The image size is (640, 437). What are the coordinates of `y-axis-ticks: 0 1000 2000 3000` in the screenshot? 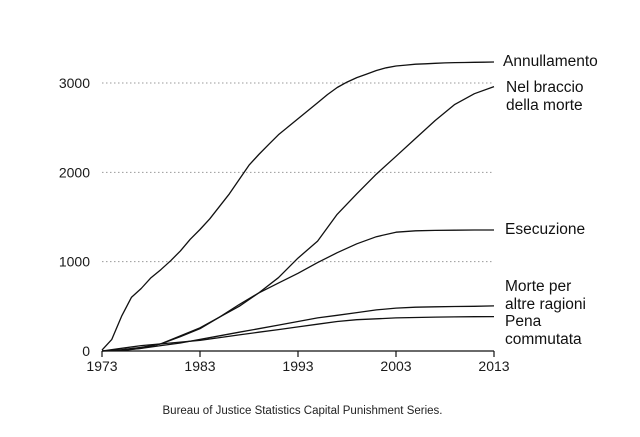 It's located at (74, 217).